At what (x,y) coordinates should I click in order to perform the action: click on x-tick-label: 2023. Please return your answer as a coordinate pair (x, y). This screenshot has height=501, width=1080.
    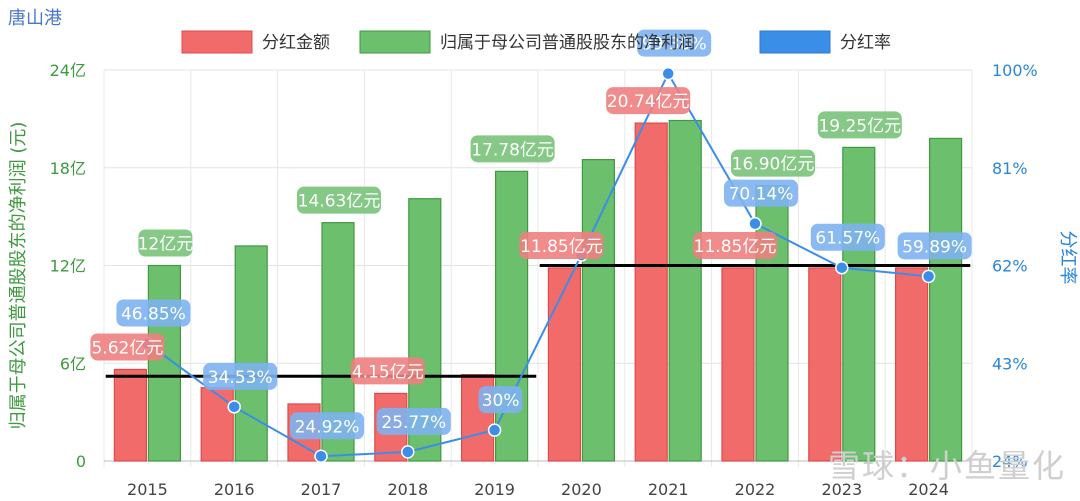
    Looking at the image, I should click on (841, 489).